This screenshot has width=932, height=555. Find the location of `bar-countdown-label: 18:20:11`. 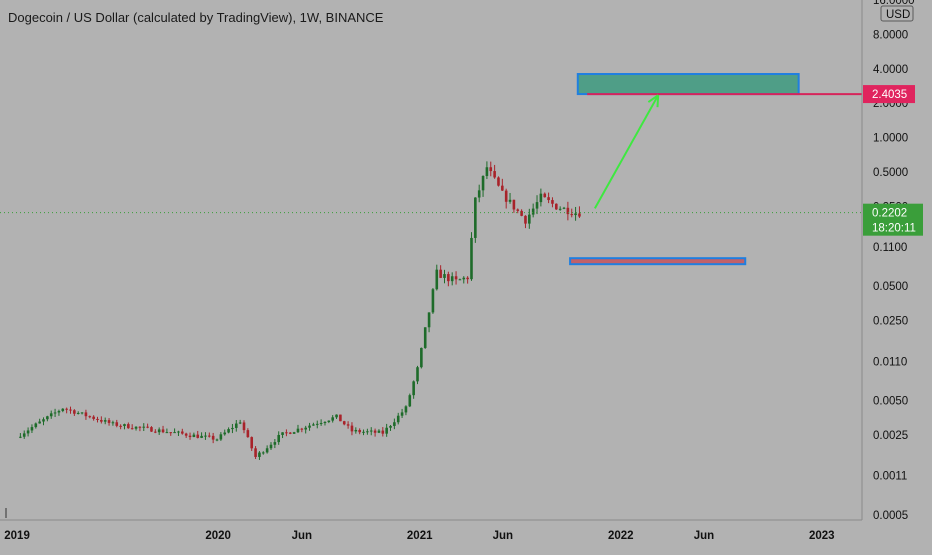

bar-countdown-label: 18:20:11 is located at coordinates (894, 229).